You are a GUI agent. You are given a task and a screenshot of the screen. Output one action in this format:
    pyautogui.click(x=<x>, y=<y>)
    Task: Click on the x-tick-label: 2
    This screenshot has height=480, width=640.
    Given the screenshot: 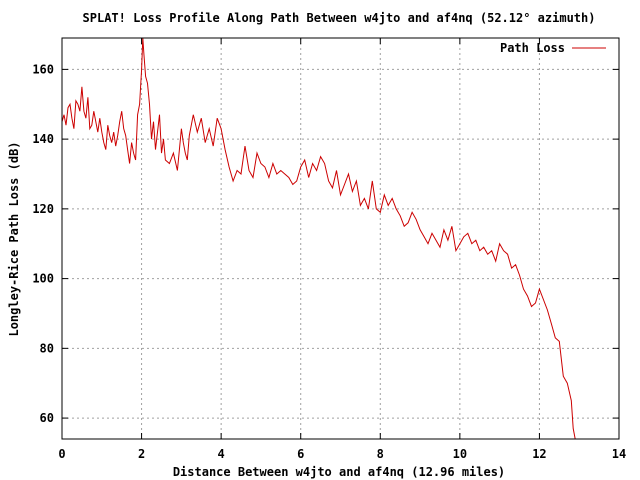 What is the action you would take?
    pyautogui.click(x=141, y=454)
    